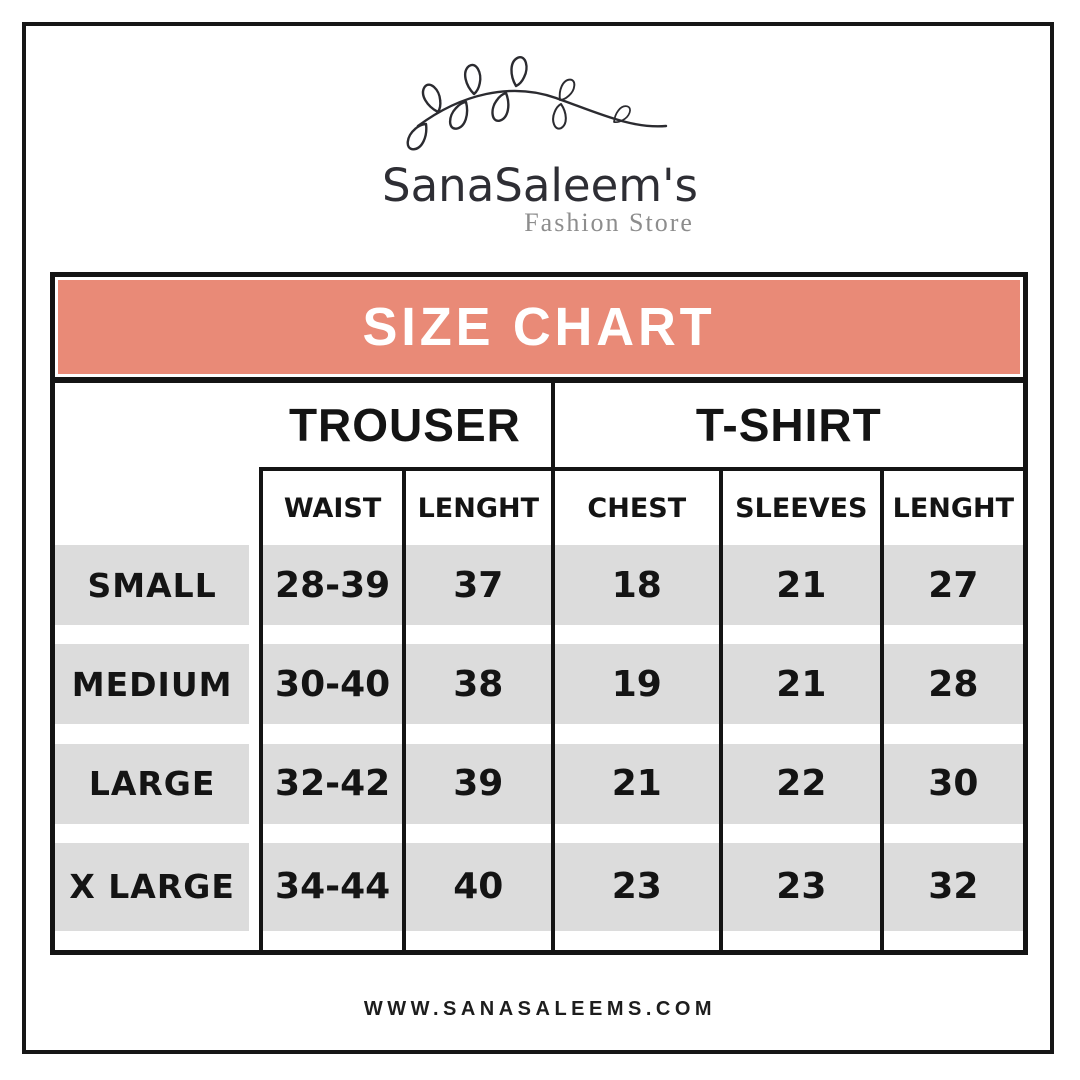 The width and height of the screenshot is (1080, 1080). I want to click on cell-value: 40, so click(478, 886).